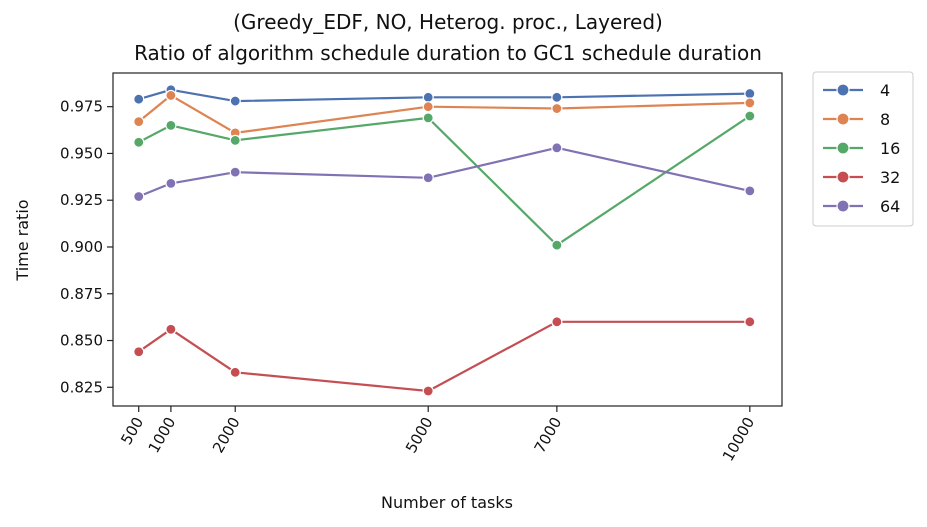 The image size is (927, 527). I want to click on legend-label: 64, so click(890, 206).